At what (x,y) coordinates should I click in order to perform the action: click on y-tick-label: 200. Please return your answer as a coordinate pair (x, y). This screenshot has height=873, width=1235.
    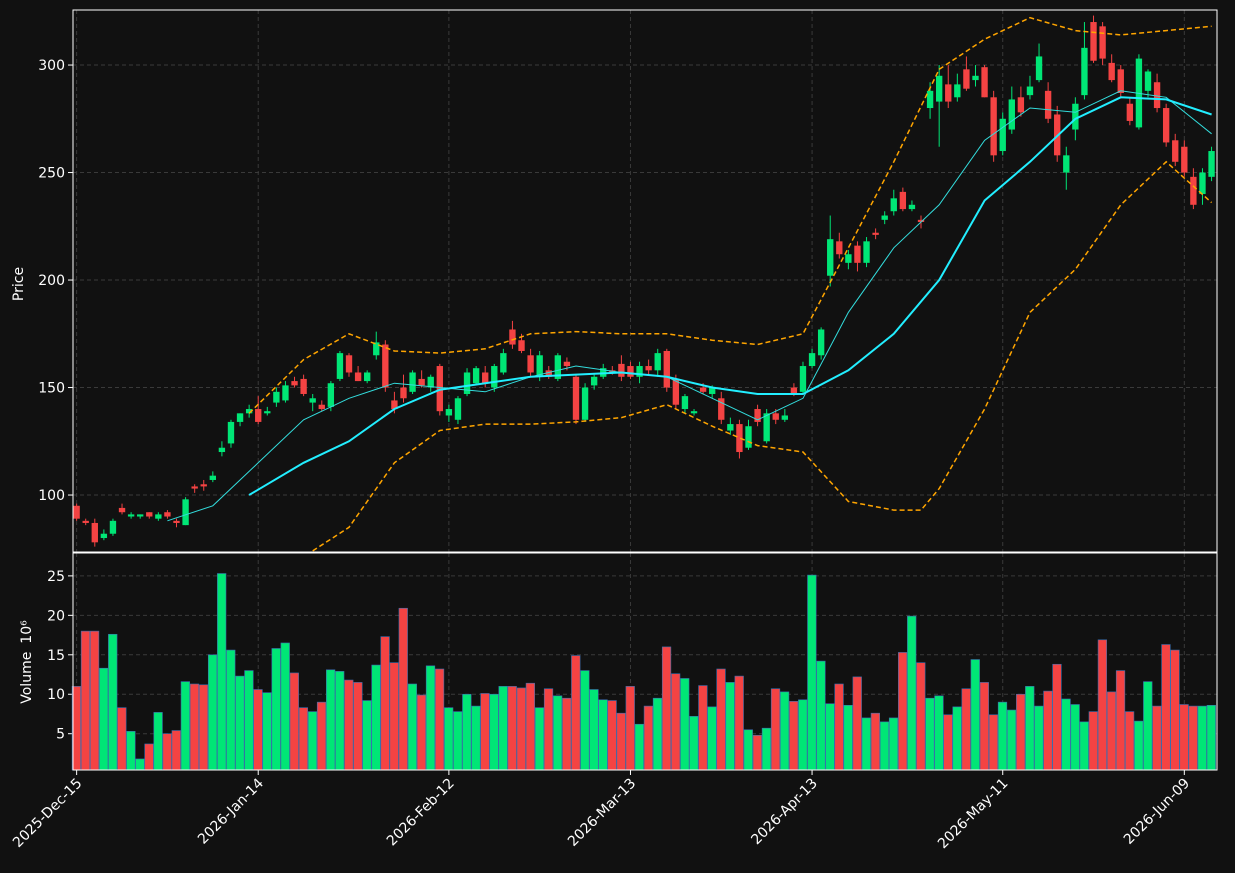
    Looking at the image, I should click on (51, 281).